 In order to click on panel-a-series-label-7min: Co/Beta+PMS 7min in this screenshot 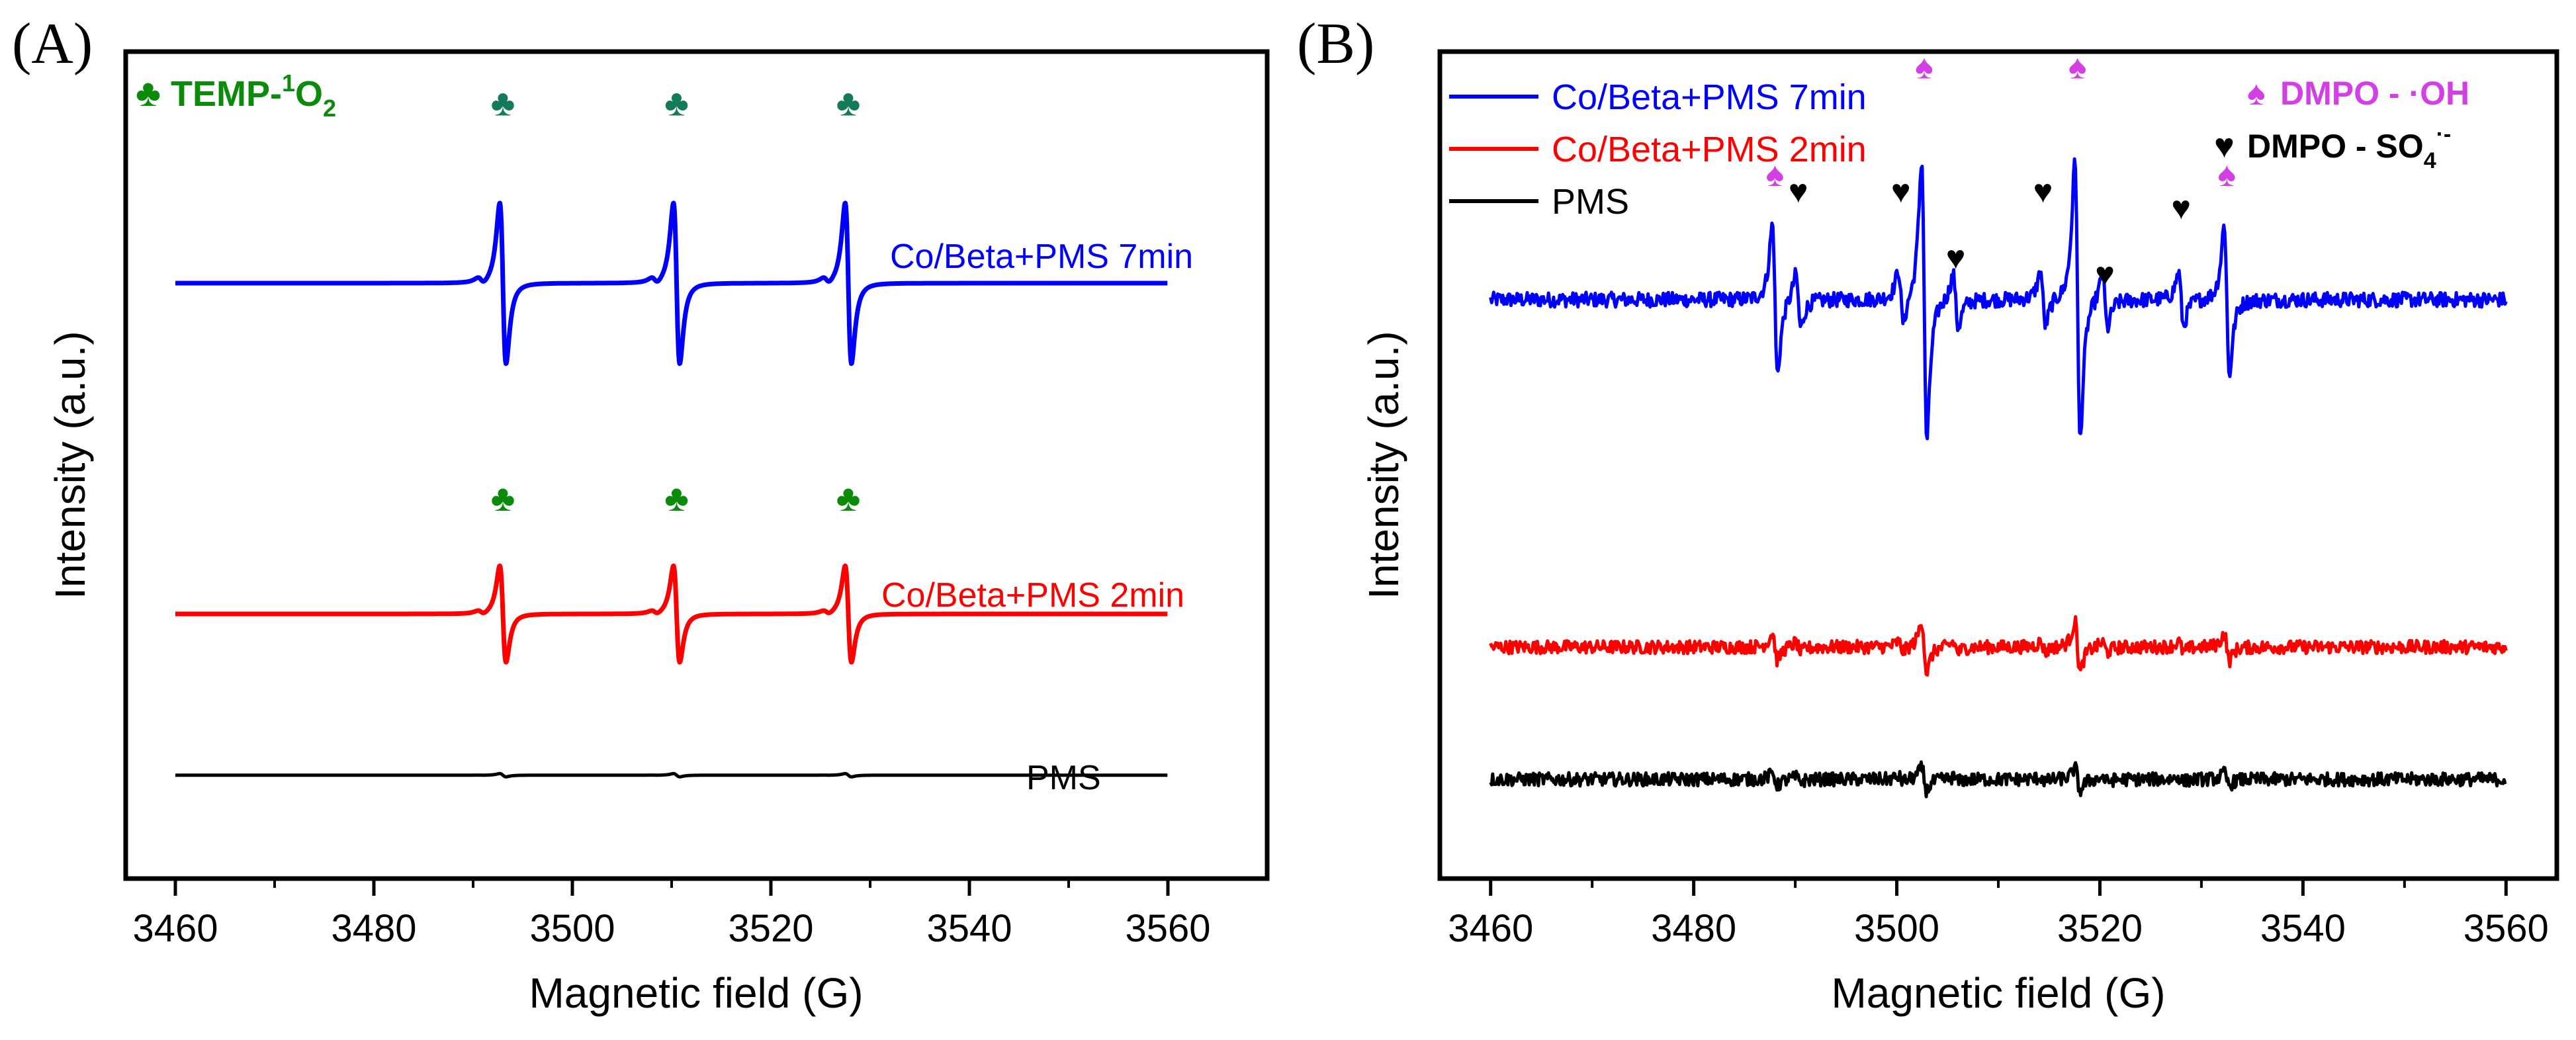, I will do `click(1041, 257)`.